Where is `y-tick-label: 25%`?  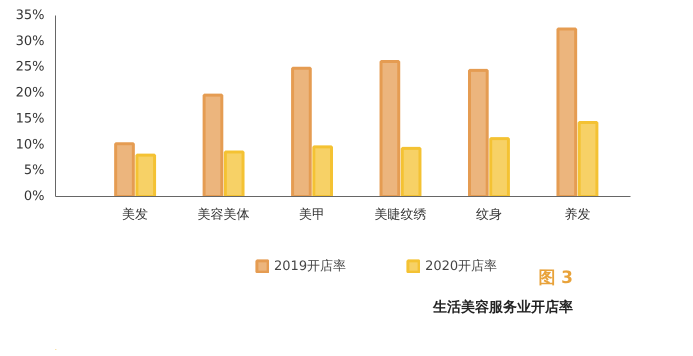 y-tick-label: 25% is located at coordinates (30, 67).